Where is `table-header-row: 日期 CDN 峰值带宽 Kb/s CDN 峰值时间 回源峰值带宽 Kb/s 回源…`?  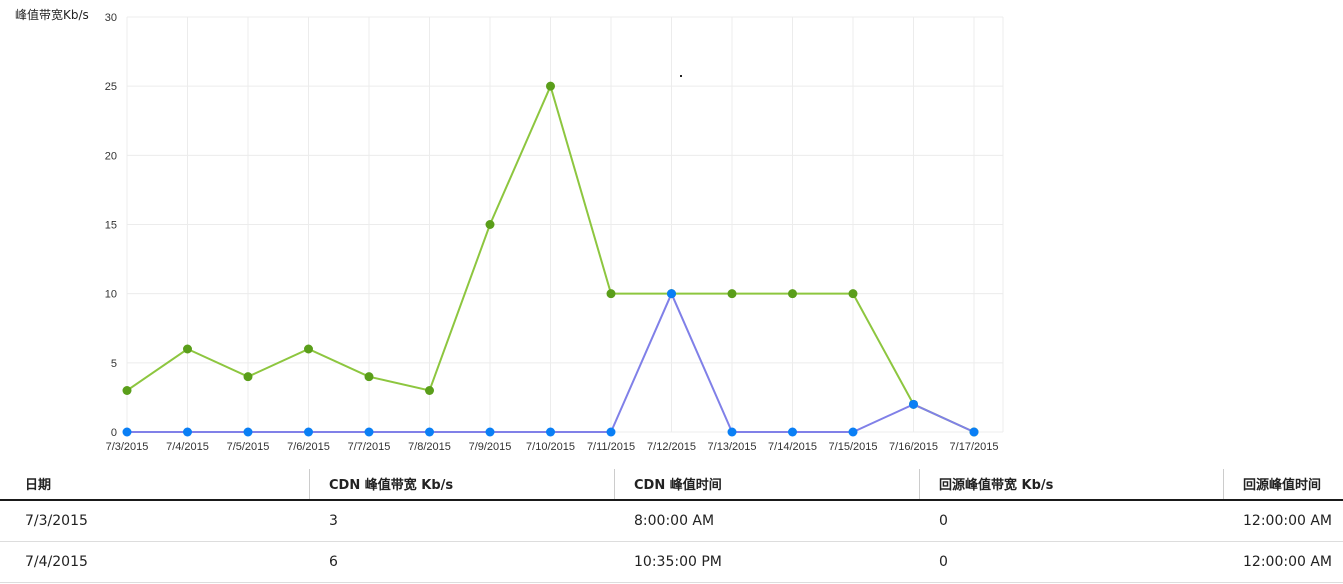 table-header-row: 日期 CDN 峰值带宽 Kb/s CDN 峰值时间 回源峰值带宽 Kb/s 回源… is located at coordinates (671, 484).